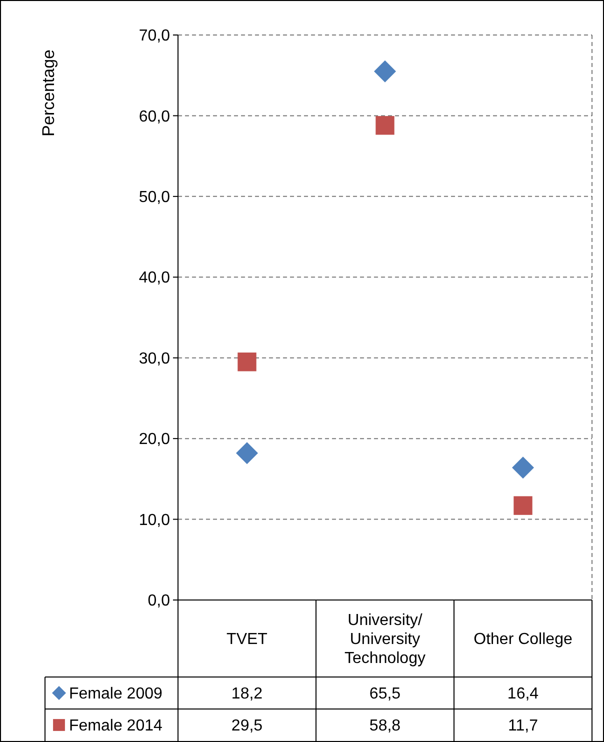  Describe the element at coordinates (247, 726) in the screenshot. I see `data-label: 29,5` at that location.